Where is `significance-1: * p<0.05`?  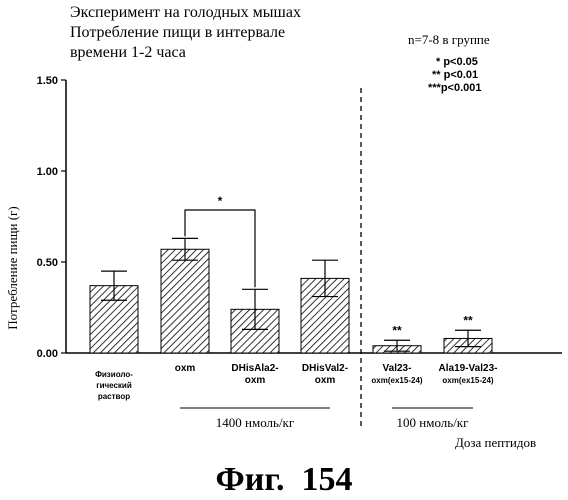
significance-1: * p<0.05 is located at coordinates (457, 62).